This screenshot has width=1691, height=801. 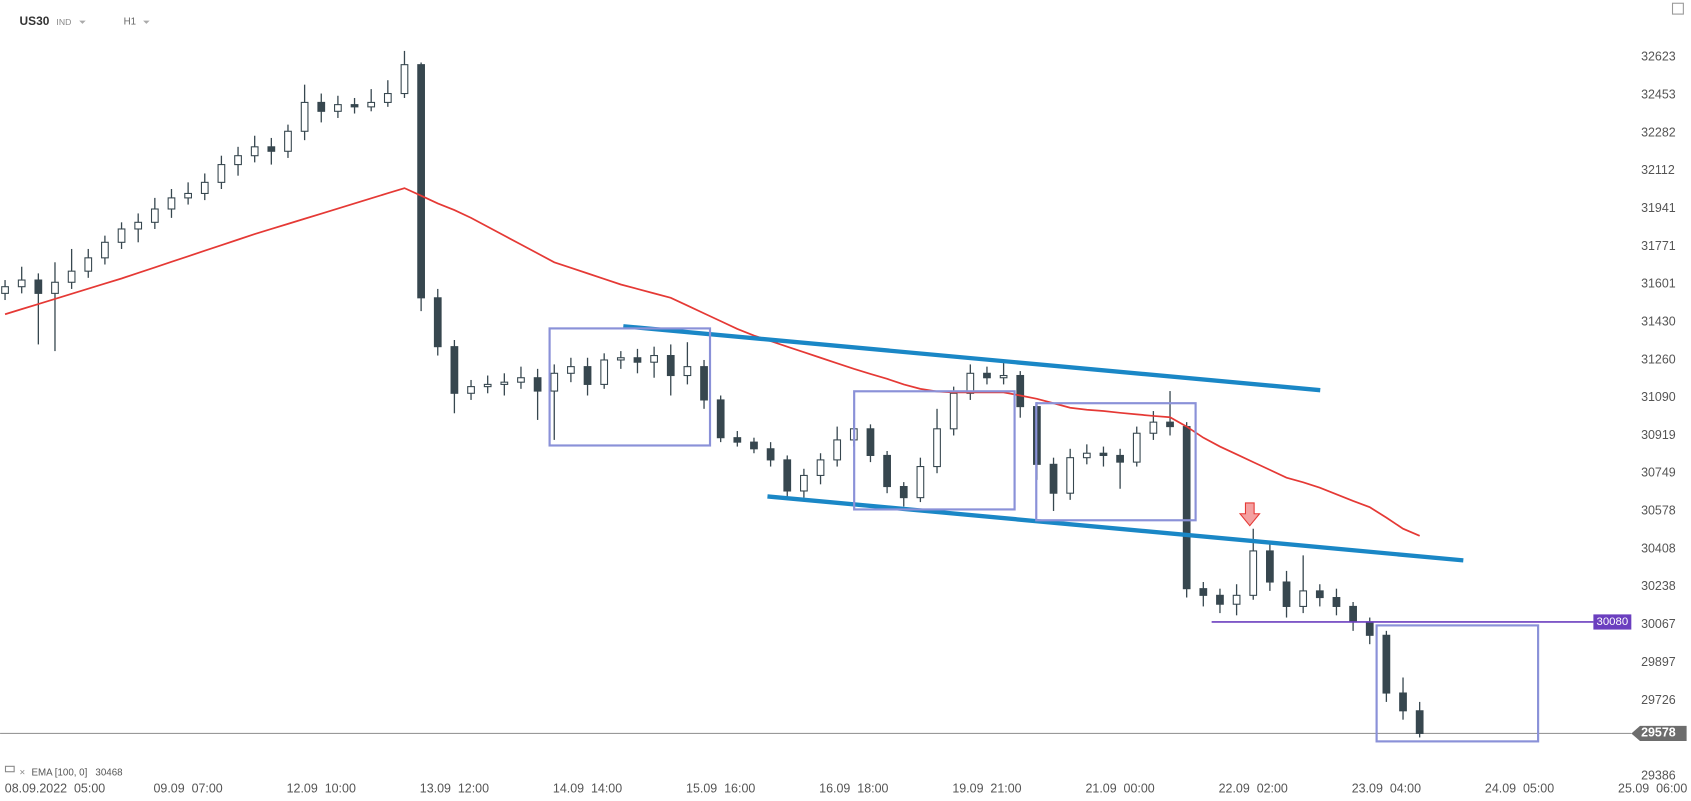 What do you see at coordinates (454, 788) in the screenshot?
I see `x-tick-label: 13.09 12:00` at bounding box center [454, 788].